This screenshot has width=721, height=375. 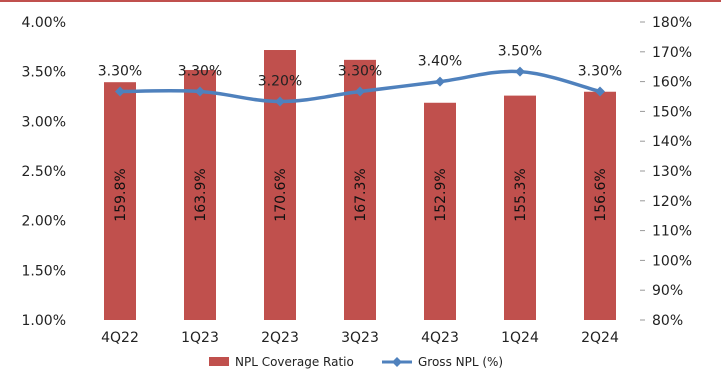 I want to click on right-tick-label: 160%, so click(x=672, y=83).